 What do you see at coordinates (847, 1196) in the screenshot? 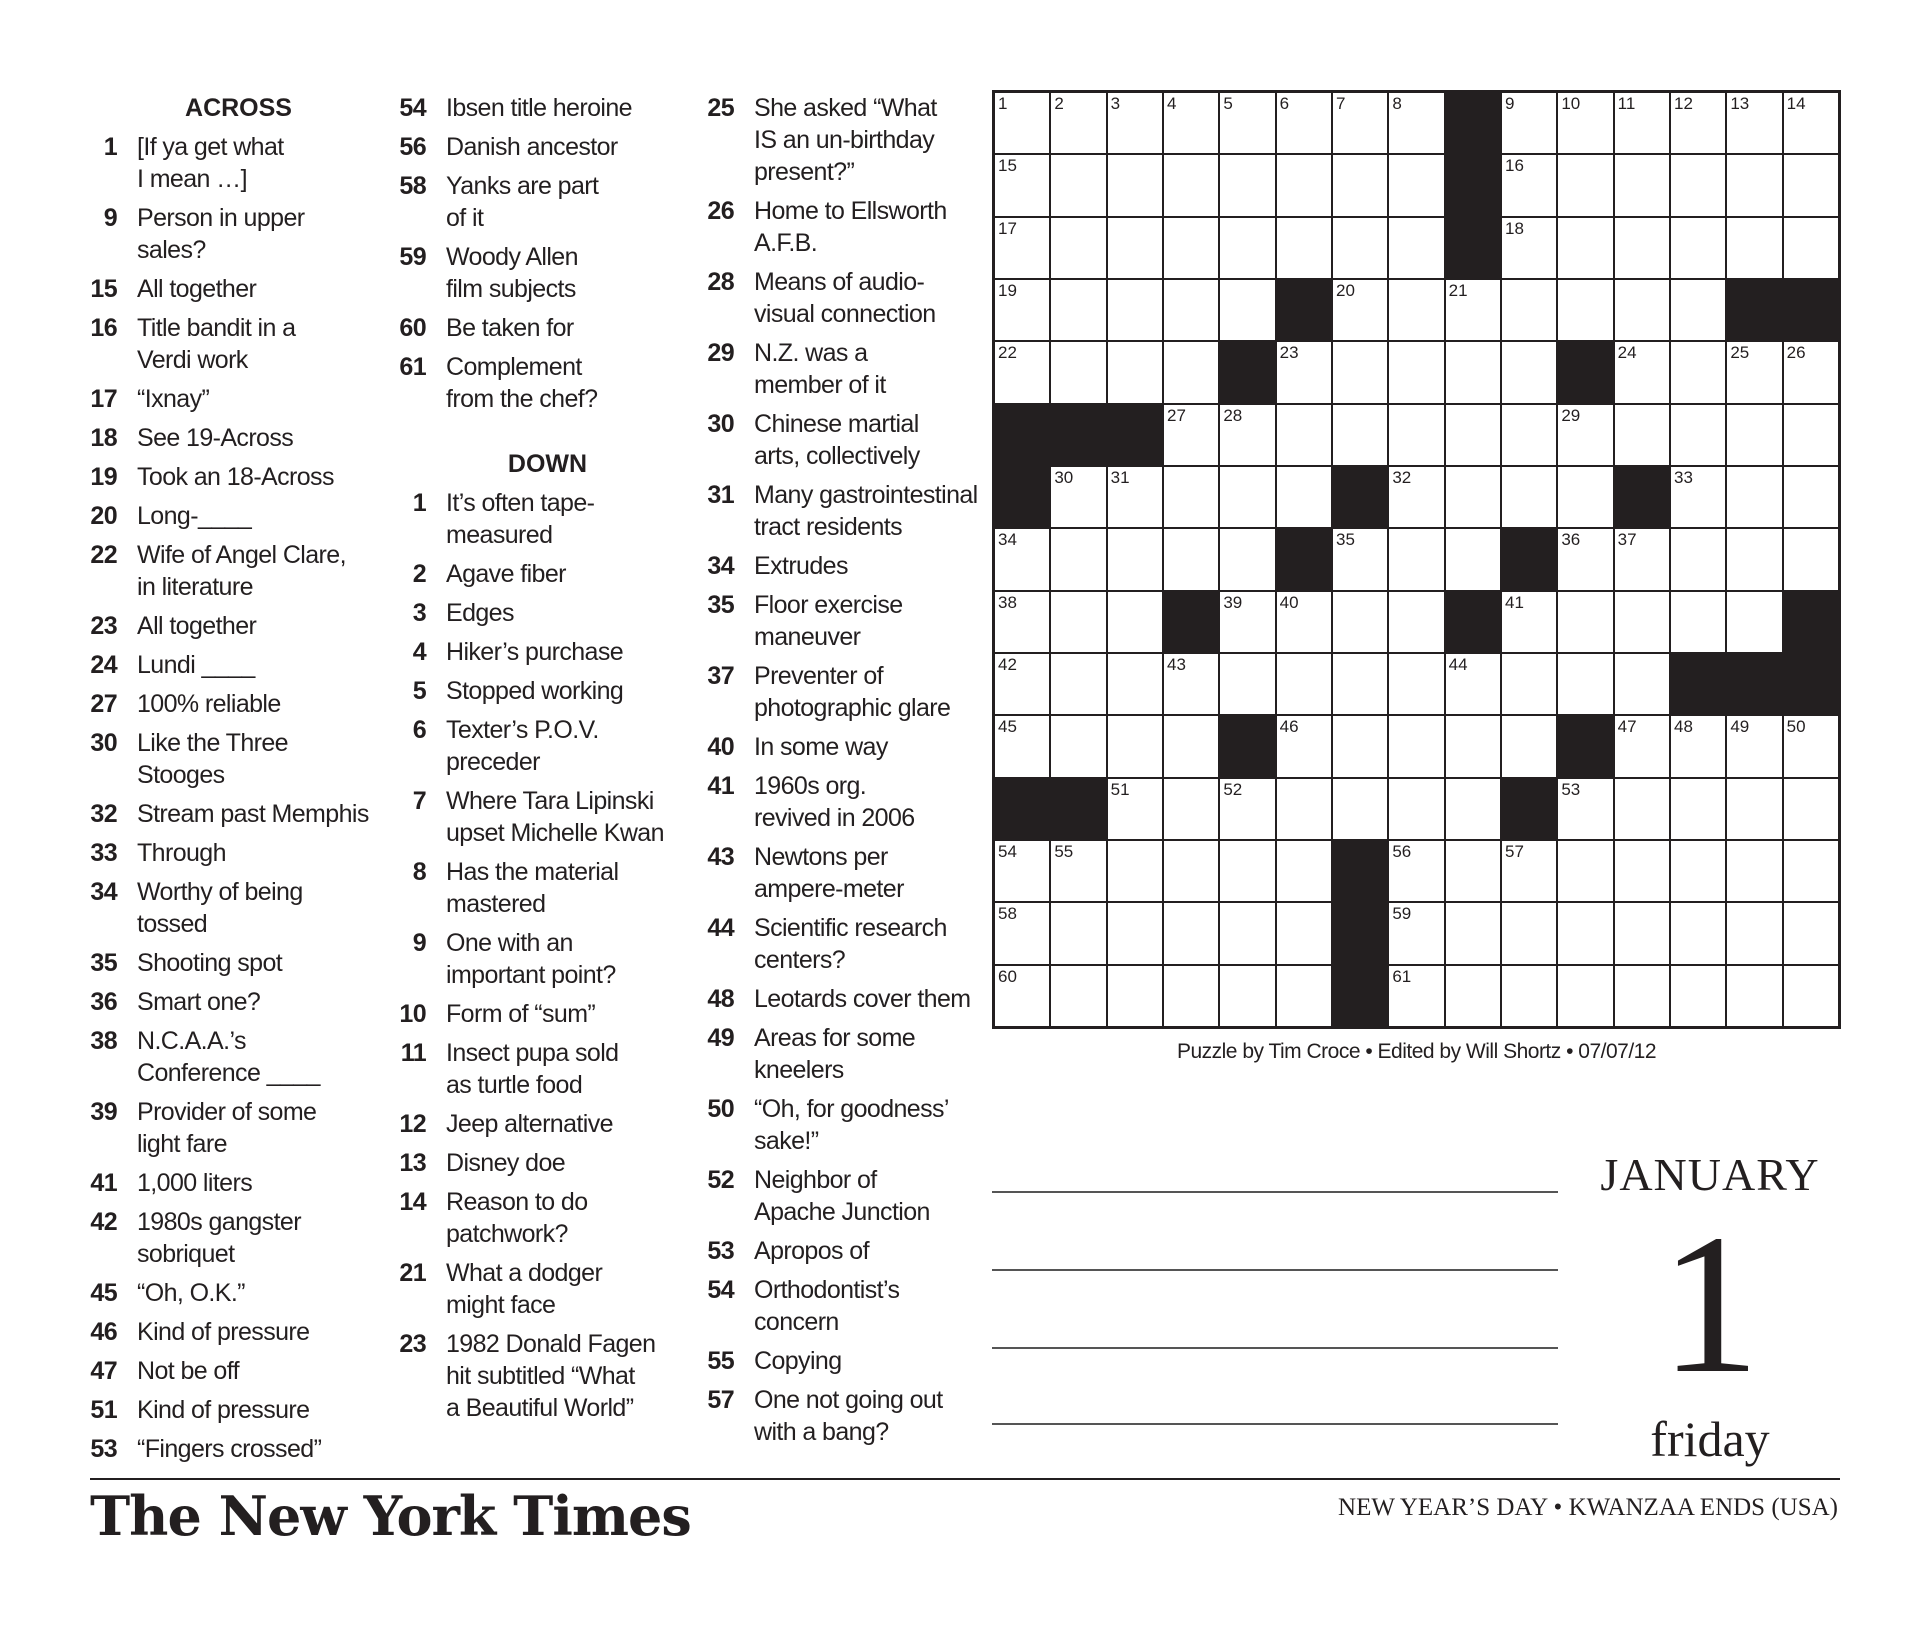
I see `down-clue: 52 Neighbor of Apache Junction` at bounding box center [847, 1196].